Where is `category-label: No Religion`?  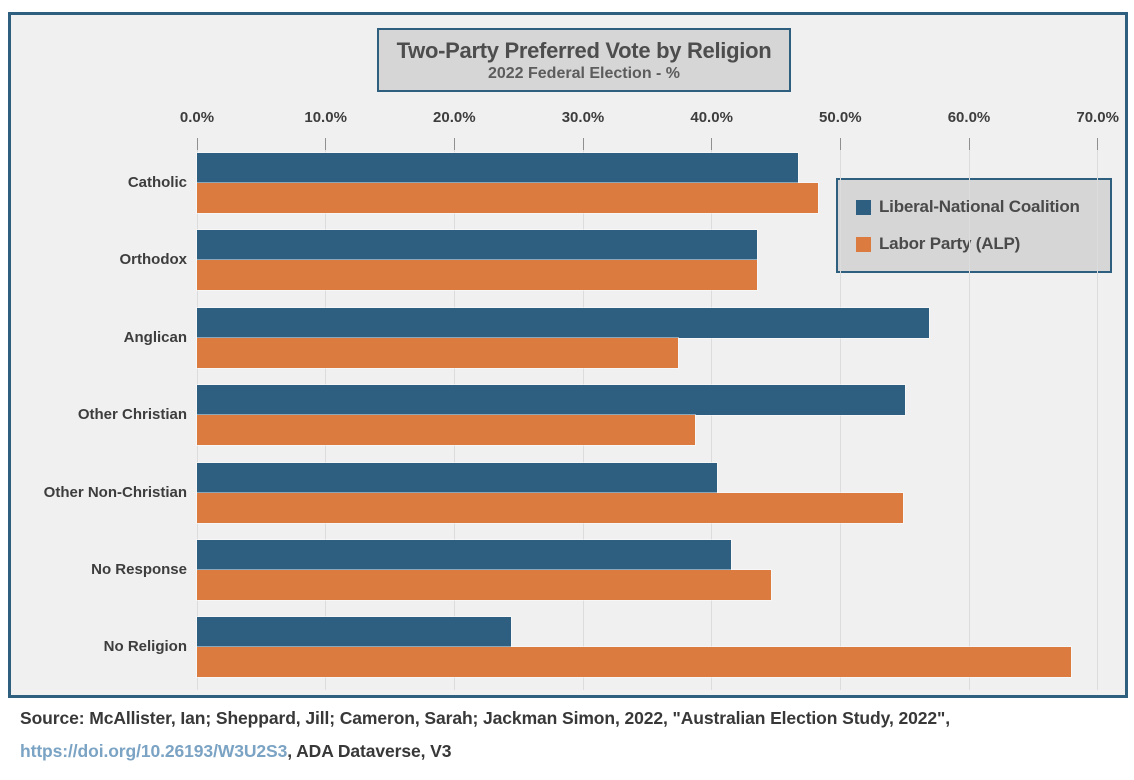
category-label: No Religion is located at coordinates (145, 647).